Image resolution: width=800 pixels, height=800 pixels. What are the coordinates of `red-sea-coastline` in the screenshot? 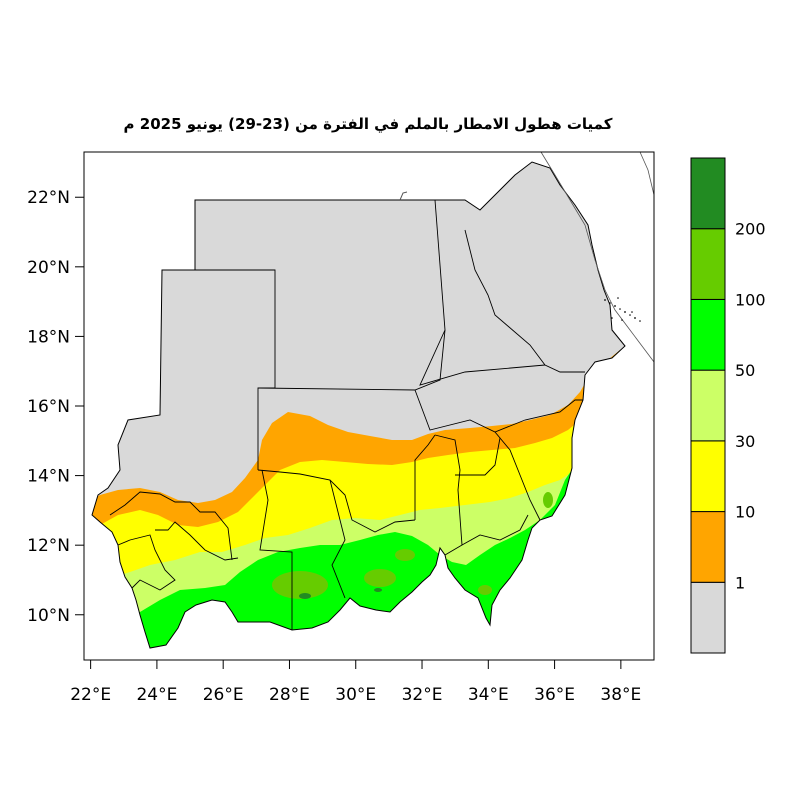 It's located at (597, 257).